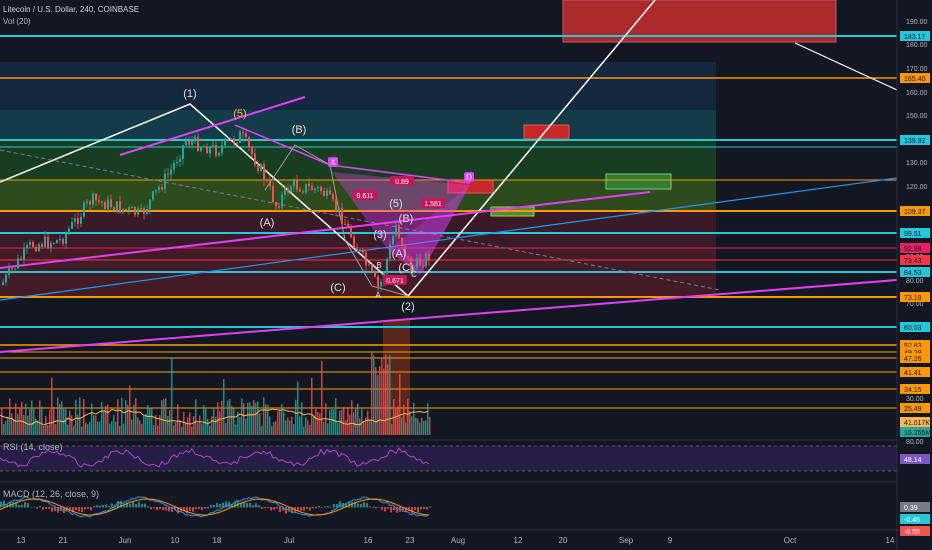 This screenshot has width=932, height=550. Describe the element at coordinates (33, 447) in the screenshot. I see `rsi-label: RSI (14, close)` at that location.